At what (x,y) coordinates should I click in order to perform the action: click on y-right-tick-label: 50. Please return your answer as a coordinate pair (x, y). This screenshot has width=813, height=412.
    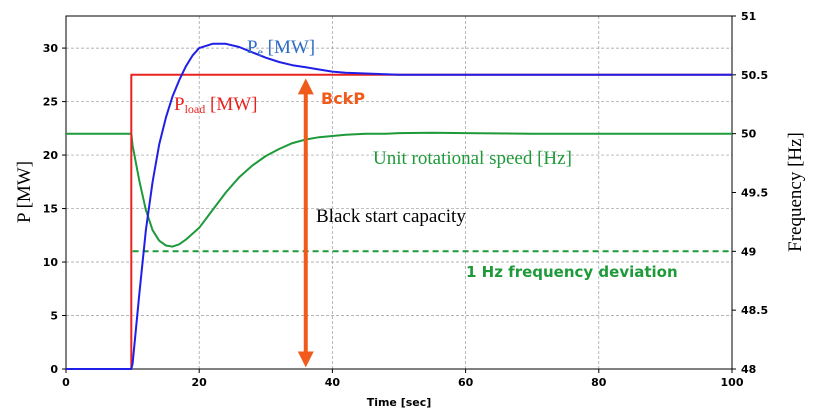
    Looking at the image, I should click on (749, 134).